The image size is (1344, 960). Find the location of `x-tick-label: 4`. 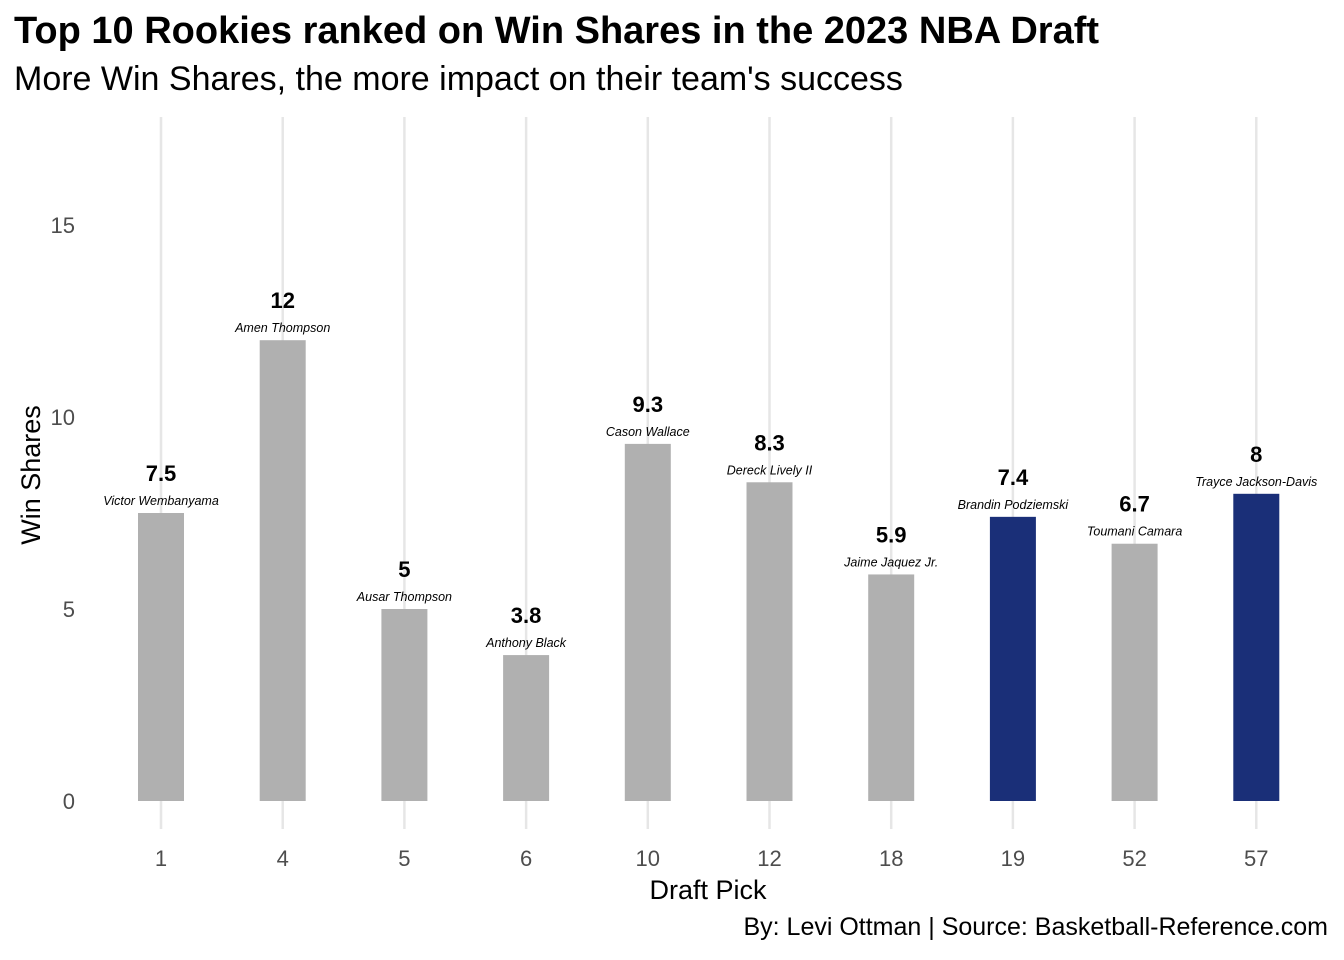

x-tick-label: 4 is located at coordinates (283, 858).